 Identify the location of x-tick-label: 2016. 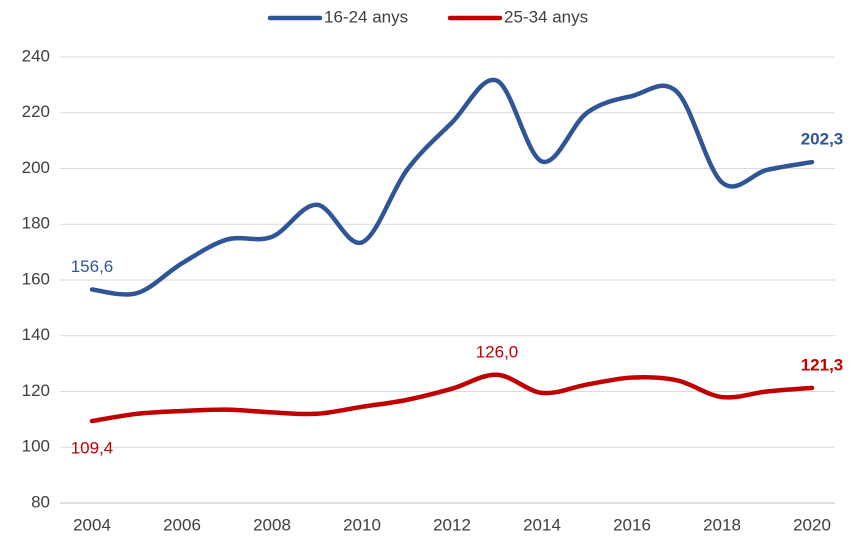
(632, 524).